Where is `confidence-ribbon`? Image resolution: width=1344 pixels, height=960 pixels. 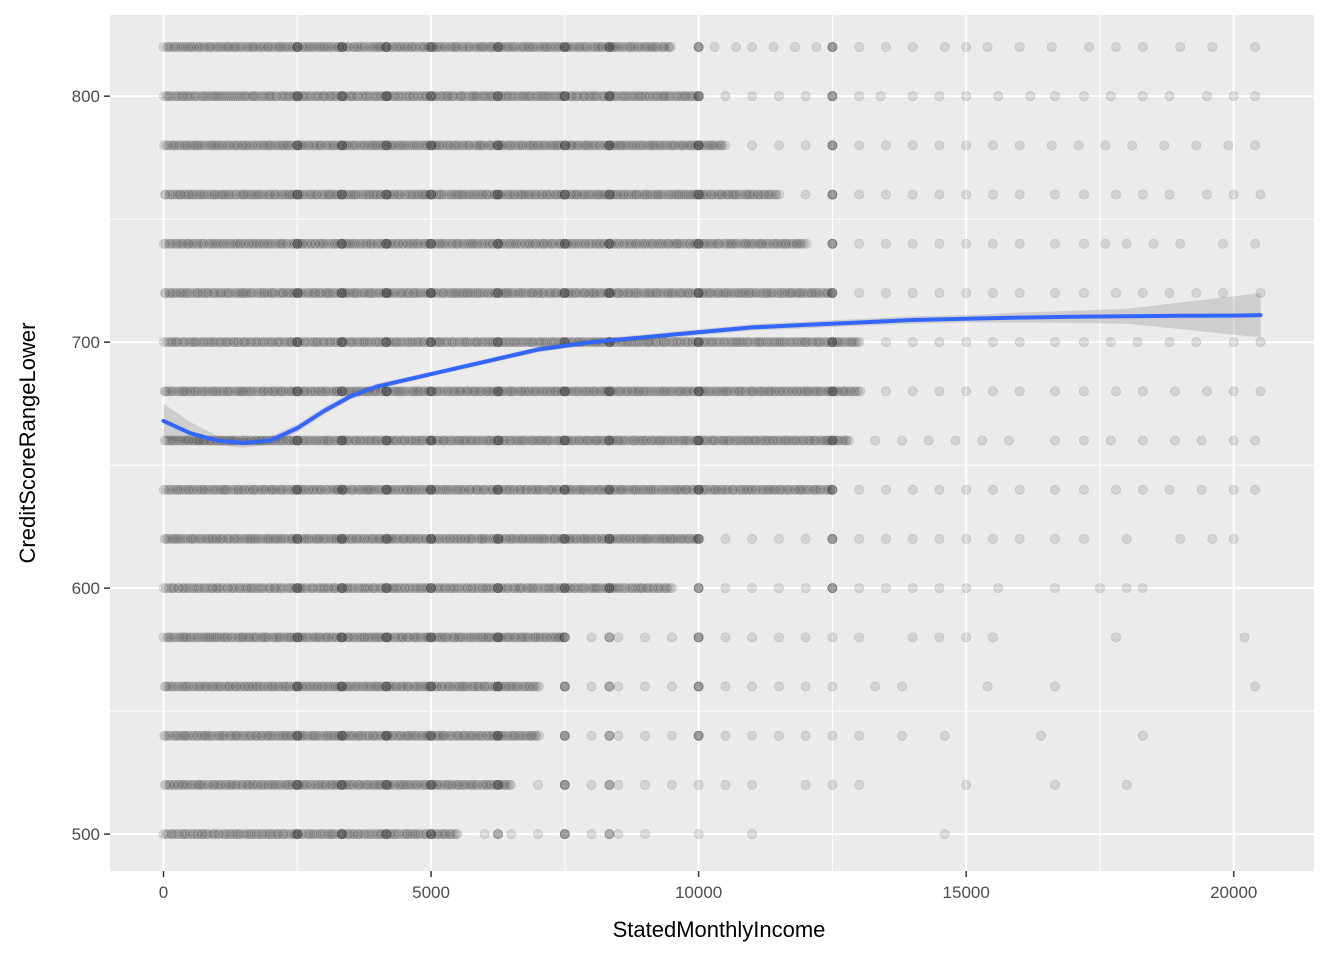
confidence-ribbon is located at coordinates (712, 370).